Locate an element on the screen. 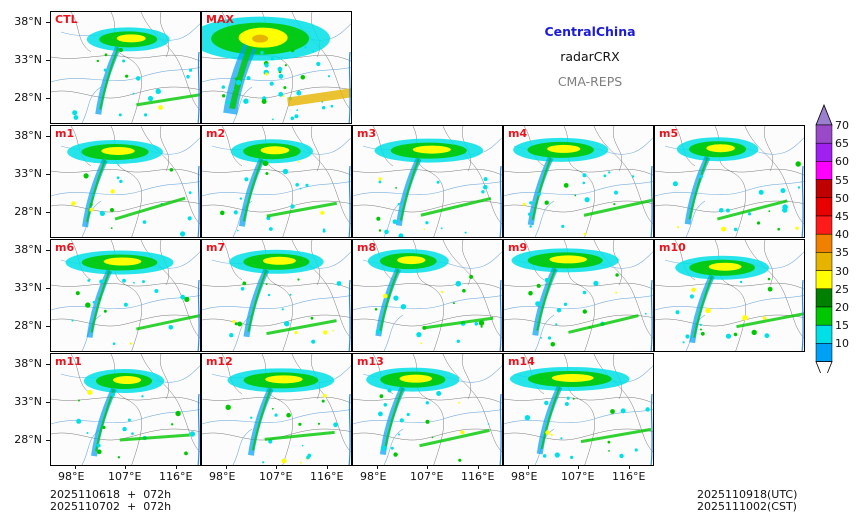  panel-label: m14 is located at coordinates (521, 361).